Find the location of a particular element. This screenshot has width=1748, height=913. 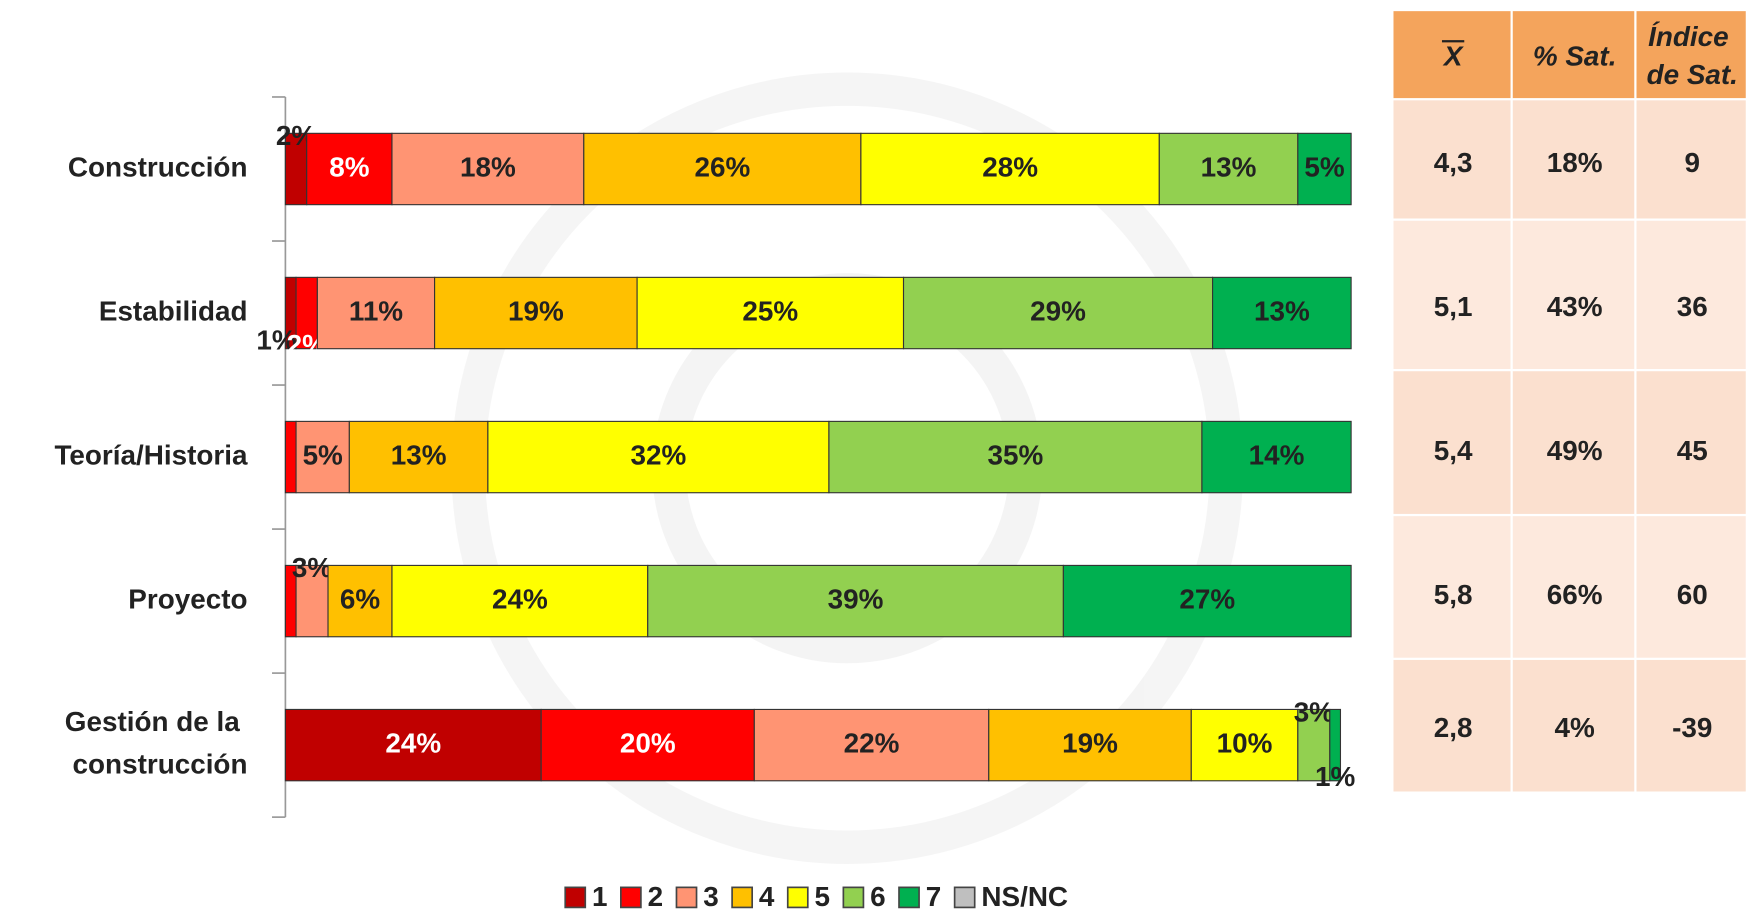

table-value: 18% is located at coordinates (1575, 162).